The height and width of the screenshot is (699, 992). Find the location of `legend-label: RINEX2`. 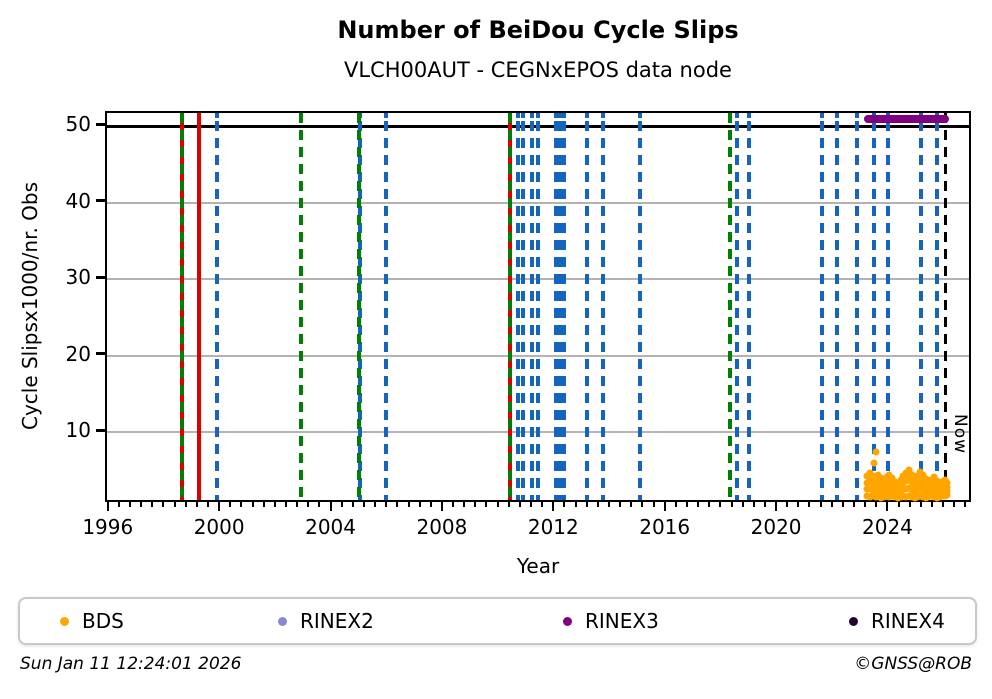

legend-label: RINEX2 is located at coordinates (337, 621).